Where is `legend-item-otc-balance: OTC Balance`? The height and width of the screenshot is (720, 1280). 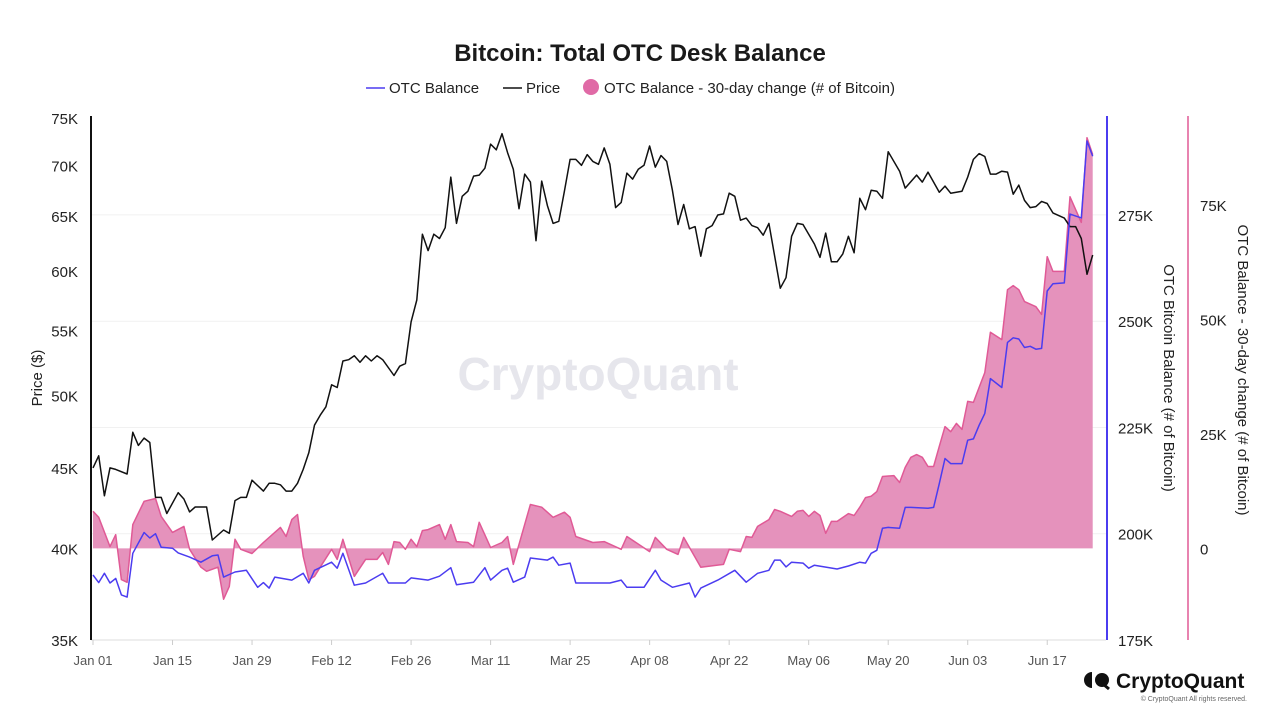
legend-item-otc-balance: OTC Balance is located at coordinates (422, 88).